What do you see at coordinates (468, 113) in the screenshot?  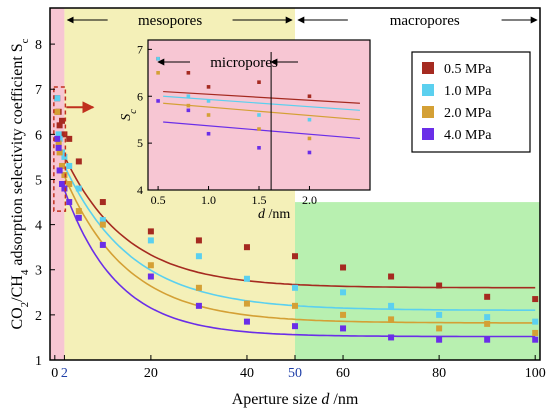 I see `legend-label: 2.0 MPa` at bounding box center [468, 113].